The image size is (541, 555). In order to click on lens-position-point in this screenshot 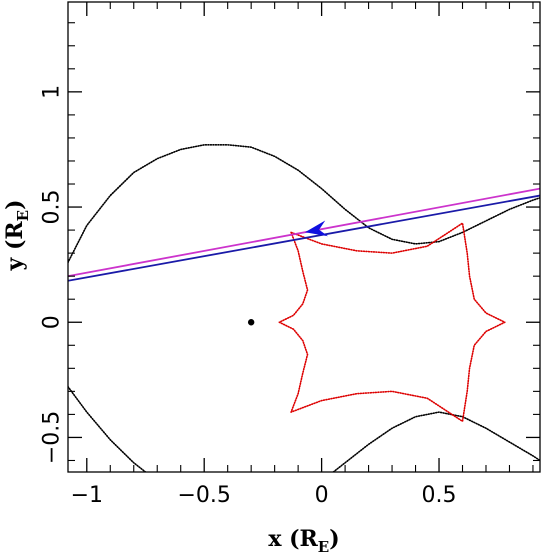, I will do `click(251, 322)`.